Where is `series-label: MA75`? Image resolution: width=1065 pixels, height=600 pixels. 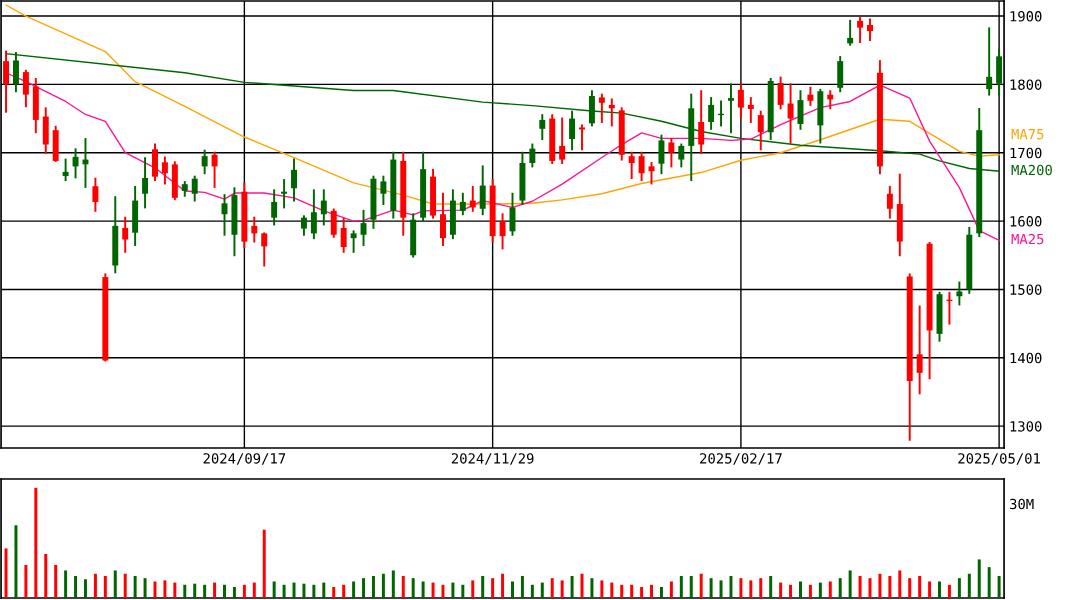 series-label: MA75 is located at coordinates (1027, 134).